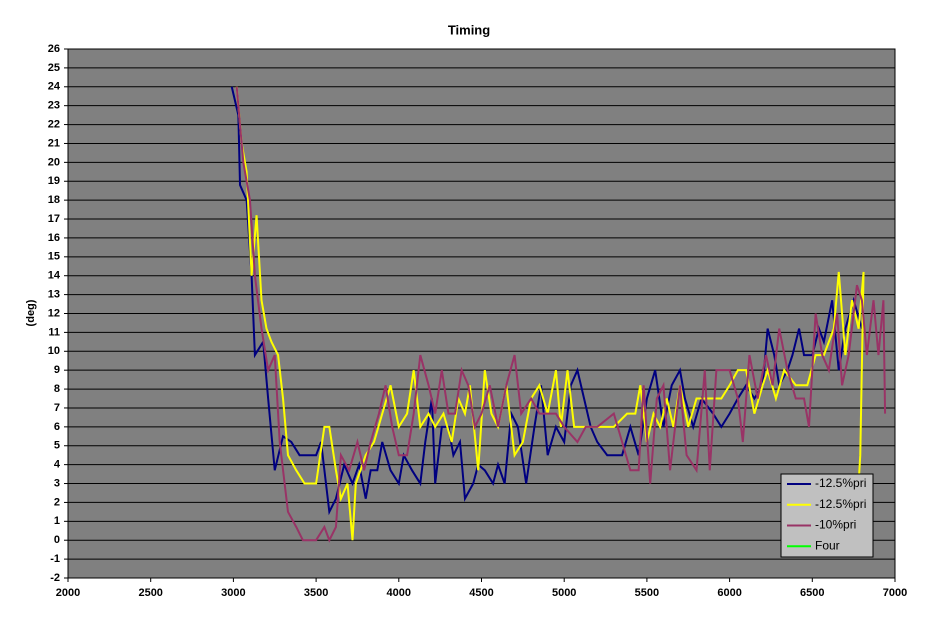 The height and width of the screenshot is (629, 938). Describe the element at coordinates (57, 370) in the screenshot. I see `y-tick-label: 9` at that location.